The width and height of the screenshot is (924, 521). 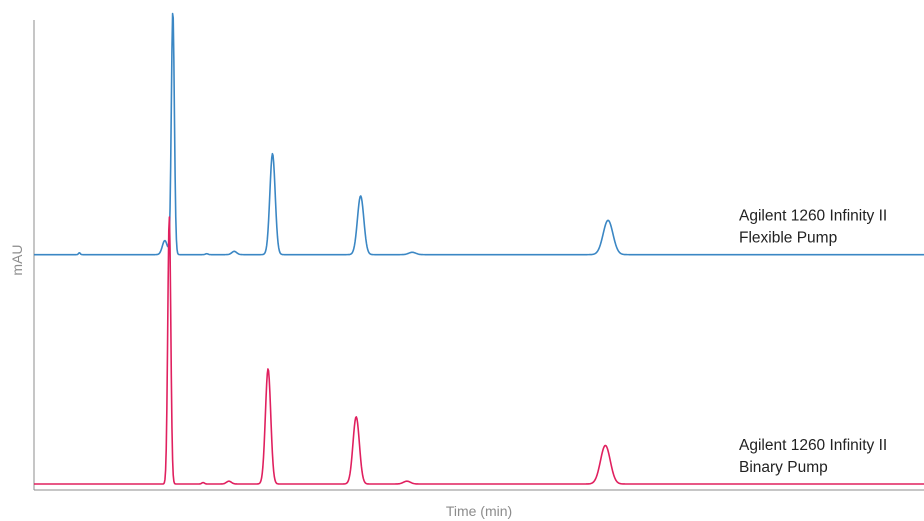 What do you see at coordinates (788, 238) in the screenshot?
I see `trace-label-1-line-2: Flexible Pump` at bounding box center [788, 238].